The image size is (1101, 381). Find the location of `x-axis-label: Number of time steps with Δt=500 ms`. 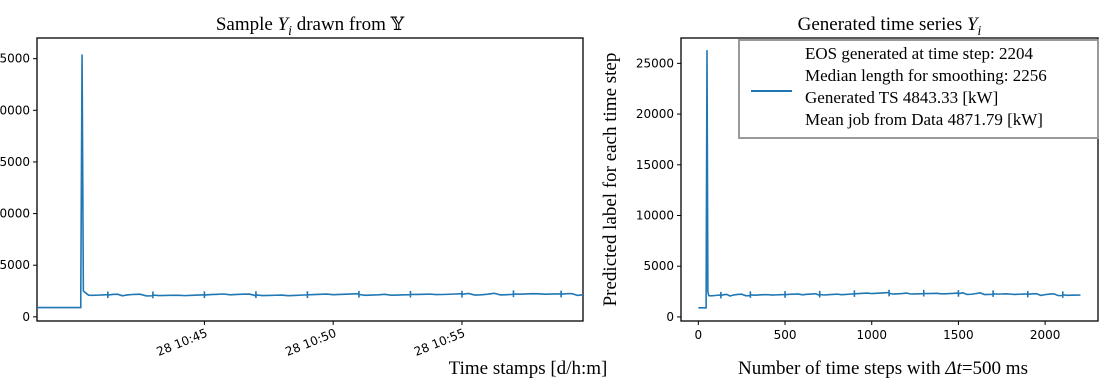

x-axis-label: Number of time steps with Δt=500 ms is located at coordinates (883, 368).